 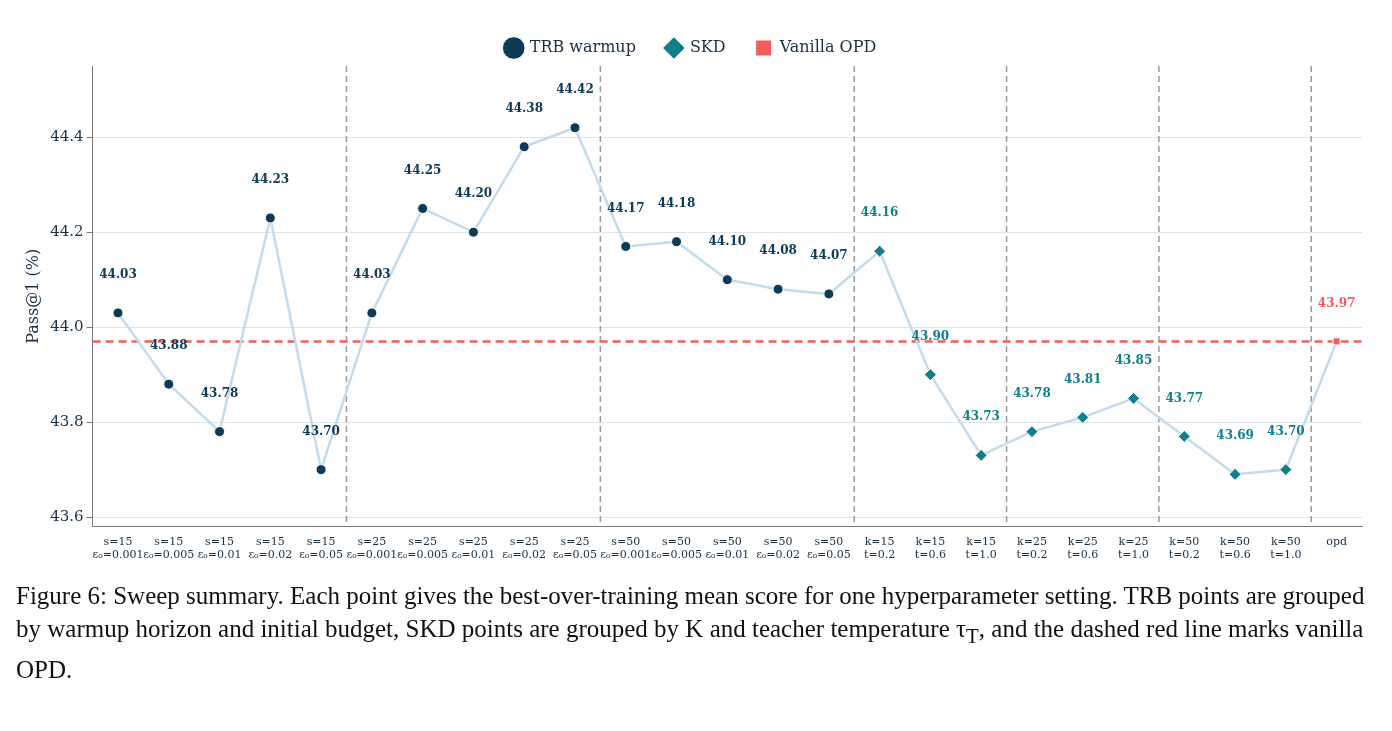 I want to click on data-label: 43.90, so click(x=930, y=335).